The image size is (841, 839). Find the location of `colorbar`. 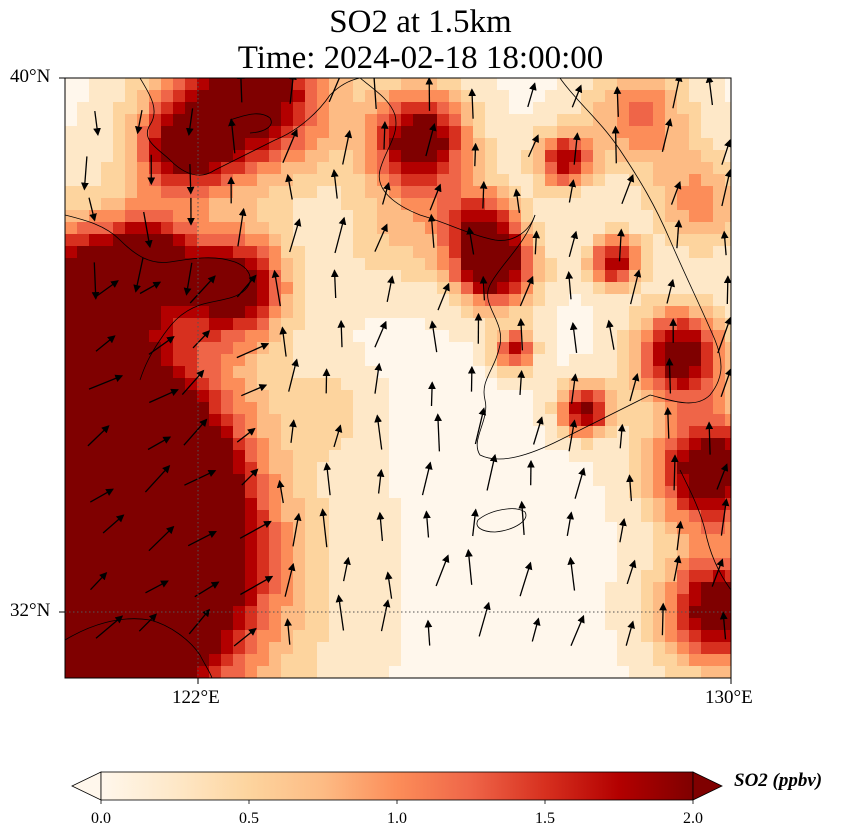

colorbar is located at coordinates (397, 787).